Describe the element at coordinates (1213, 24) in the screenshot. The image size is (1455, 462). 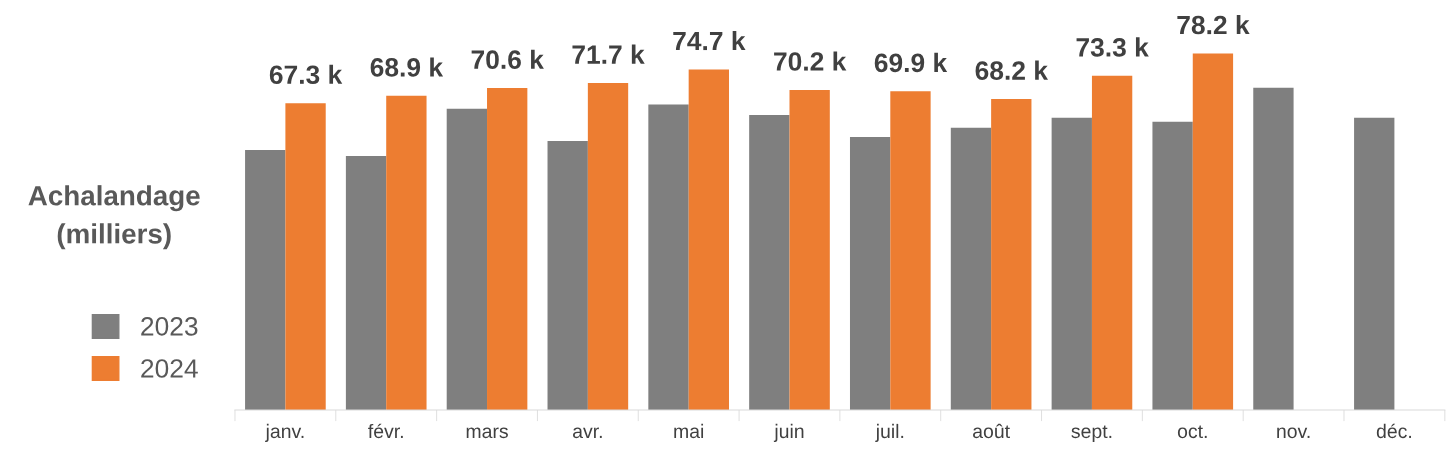
I see `data-label: 78.2 k` at that location.